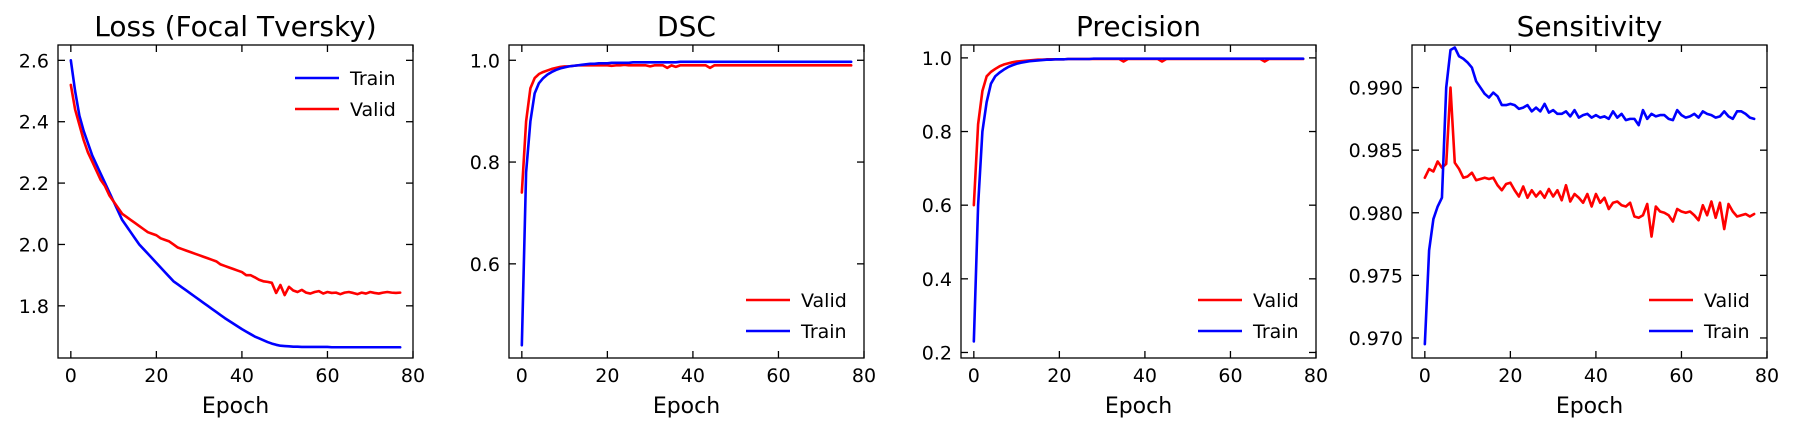  What do you see at coordinates (34, 184) in the screenshot?
I see `y-tick-label: 2.2` at bounding box center [34, 184].